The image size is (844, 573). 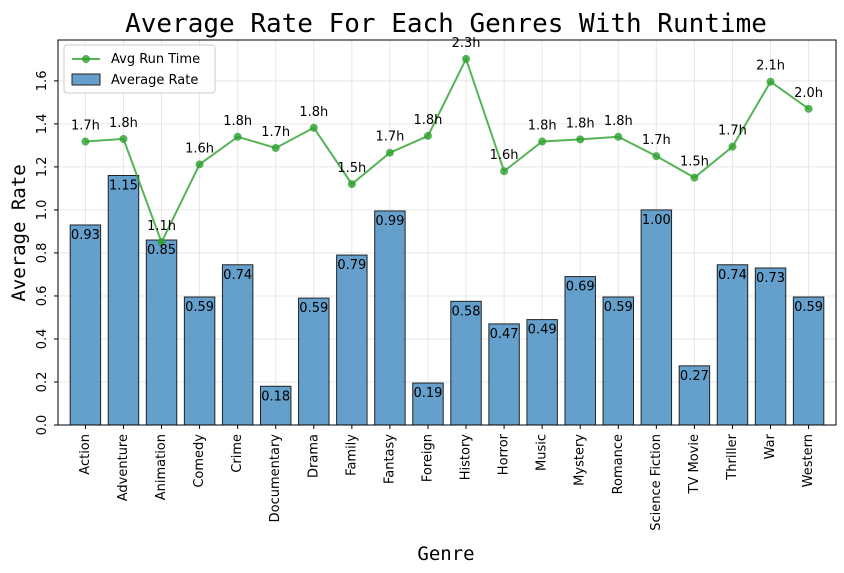 What do you see at coordinates (42, 425) in the screenshot?
I see `y-tick-label: 0.0` at bounding box center [42, 425].